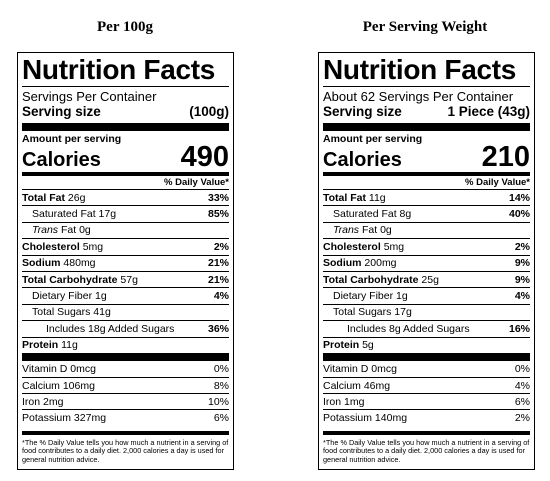  I want to click on nutrient-row-sodium: Sodium 200mg 9%, so click(426, 262).